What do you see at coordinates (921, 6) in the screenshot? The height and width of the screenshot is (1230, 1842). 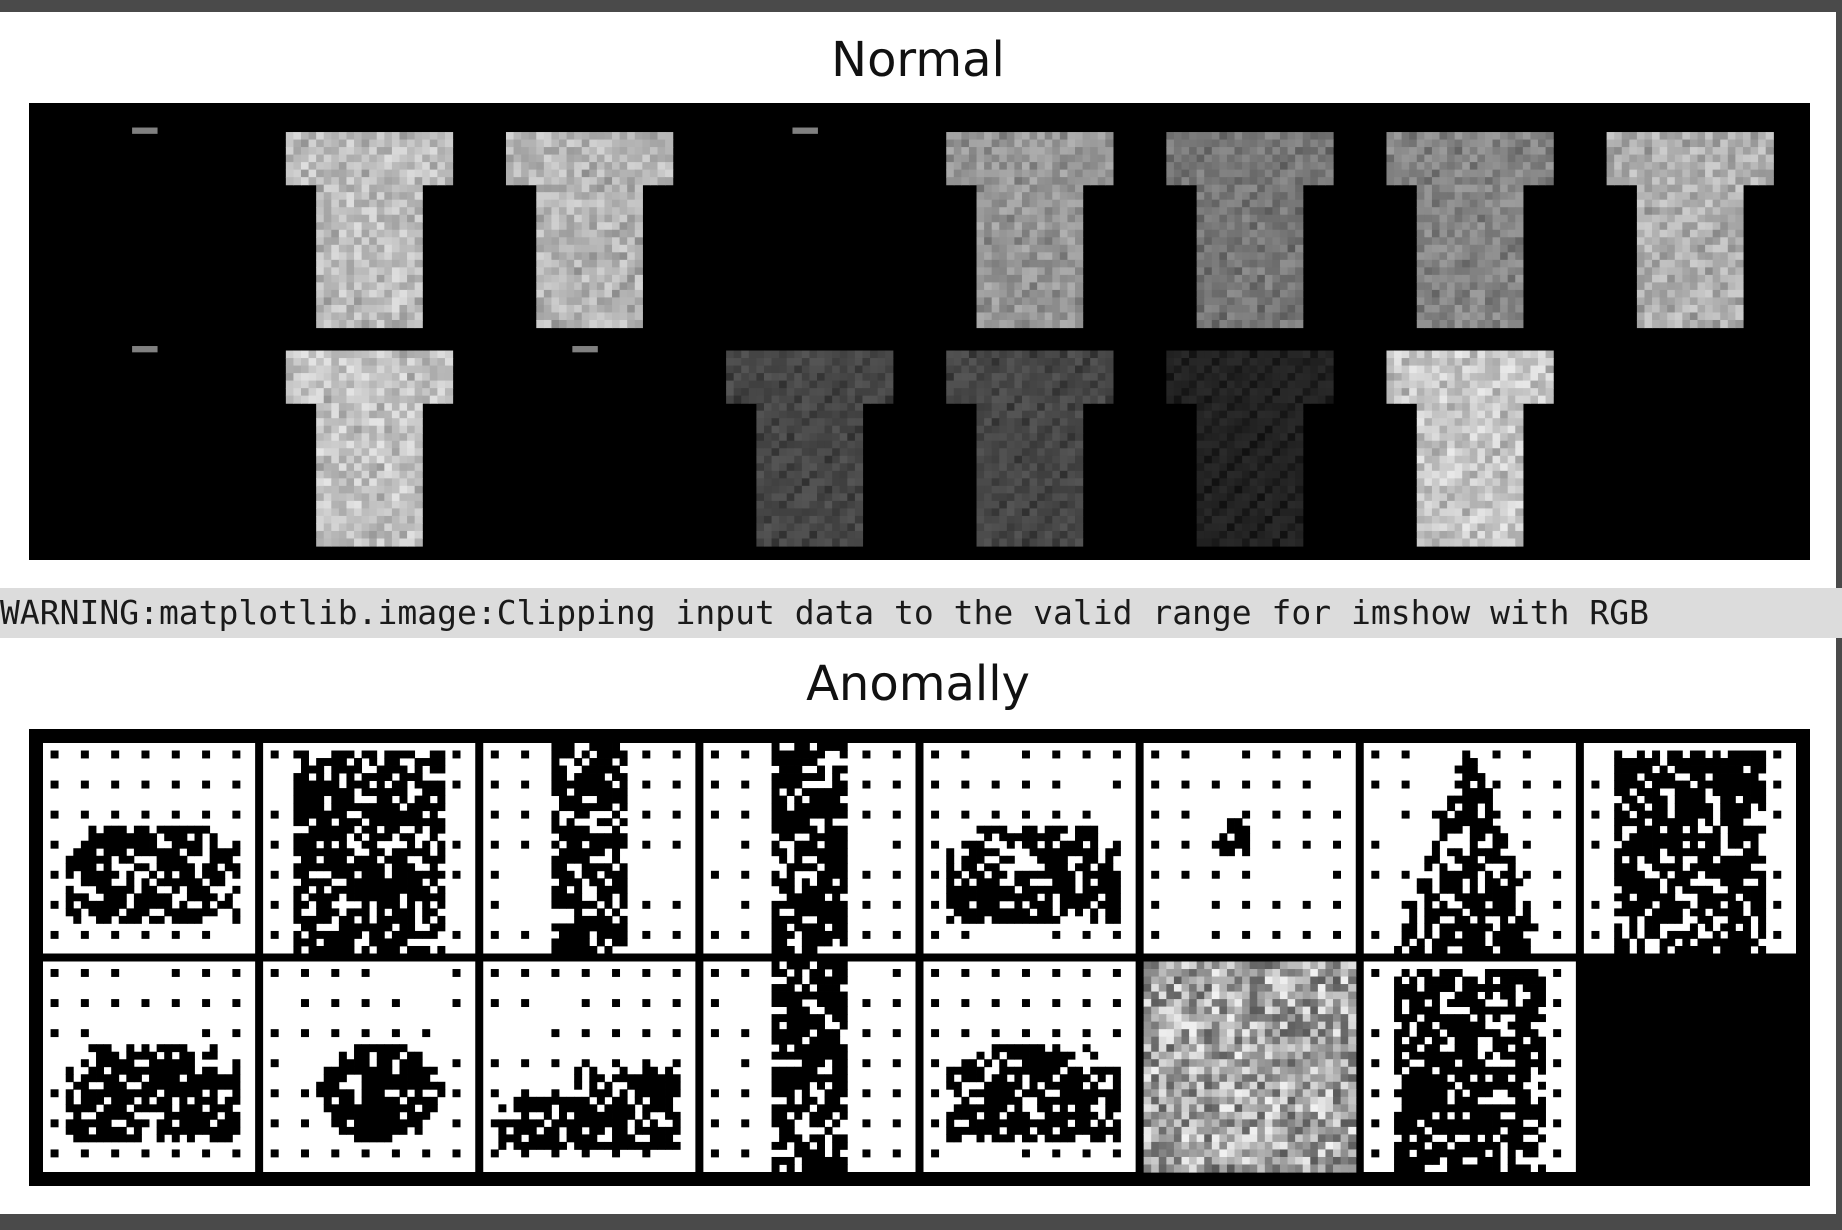 I see `top-output-bar` at bounding box center [921, 6].